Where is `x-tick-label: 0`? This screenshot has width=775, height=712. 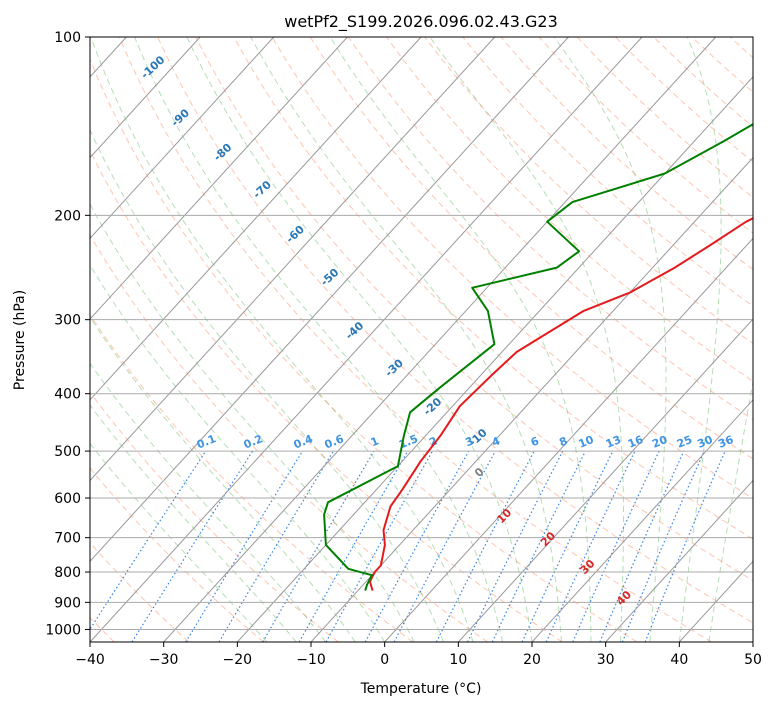
x-tick-label: 0 is located at coordinates (384, 660).